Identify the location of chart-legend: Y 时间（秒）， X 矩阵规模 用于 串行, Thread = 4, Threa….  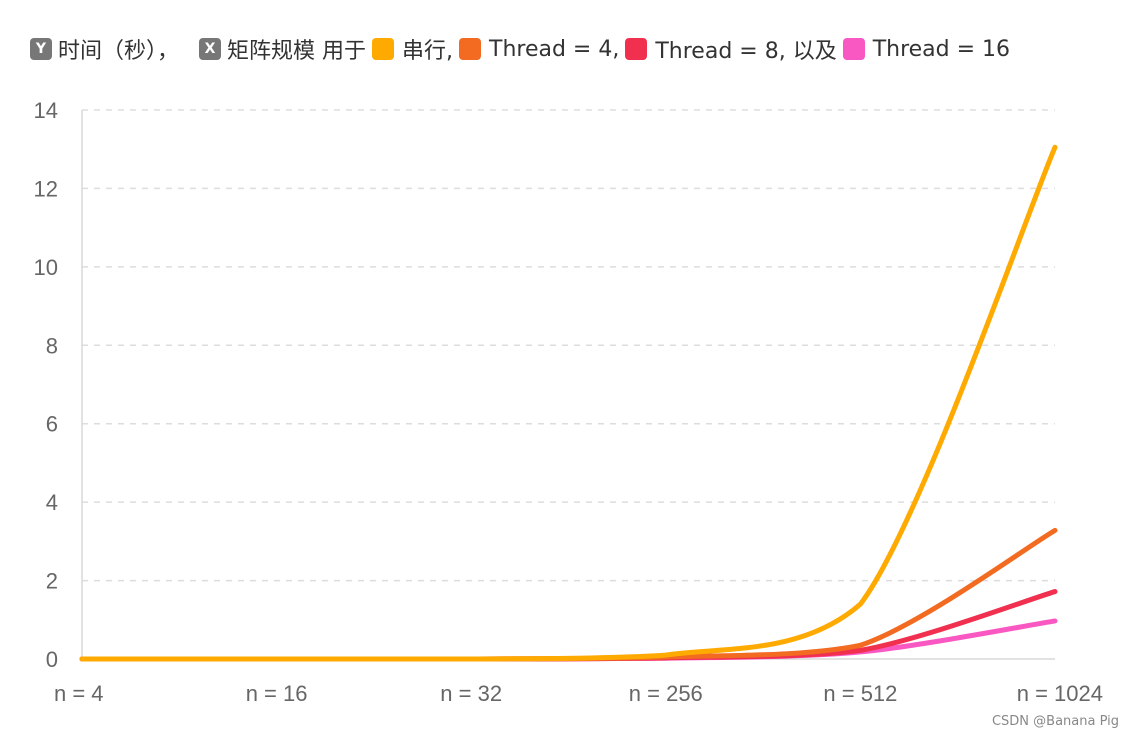
(523, 49).